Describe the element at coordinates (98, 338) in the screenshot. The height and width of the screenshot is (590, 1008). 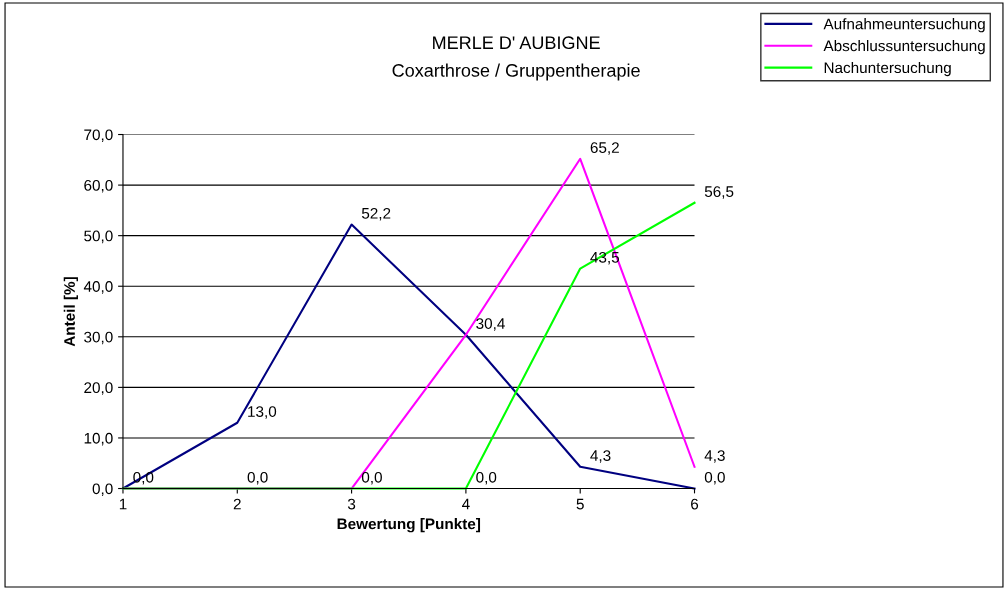
I see `y-tick-label: 30,0` at that location.